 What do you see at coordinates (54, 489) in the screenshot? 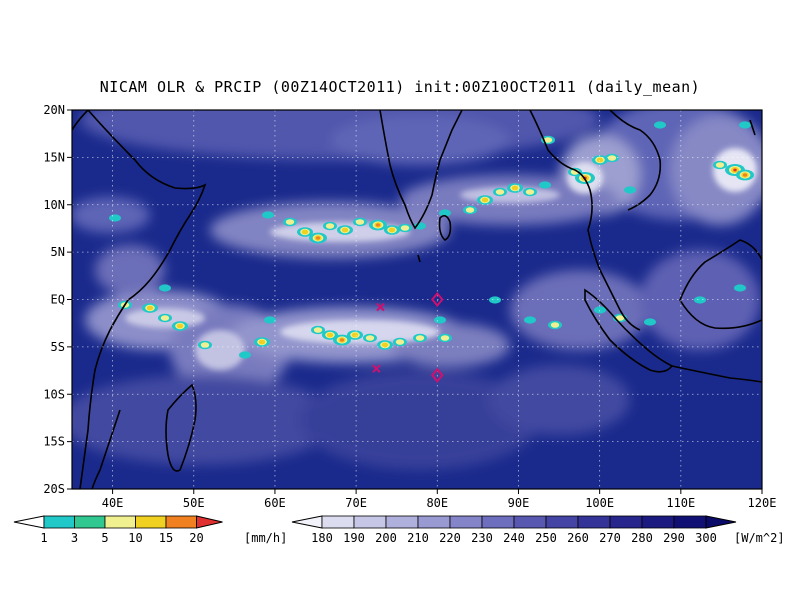
I see `lat-label: 20S` at bounding box center [54, 489].